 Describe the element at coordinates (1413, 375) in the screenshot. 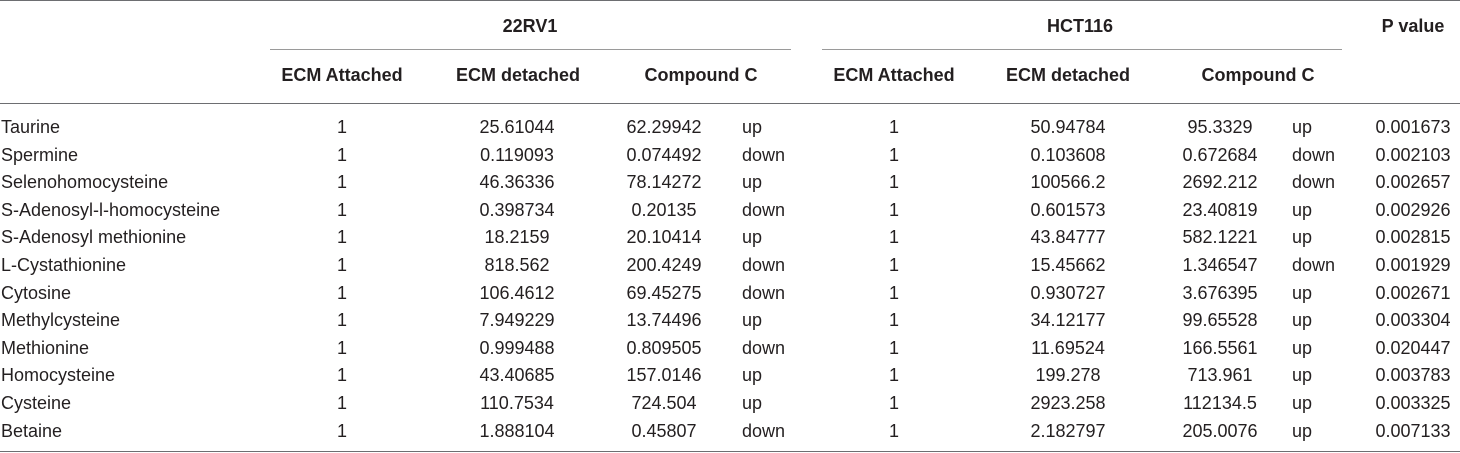

I see `p-value-cell: 0.003783` at that location.